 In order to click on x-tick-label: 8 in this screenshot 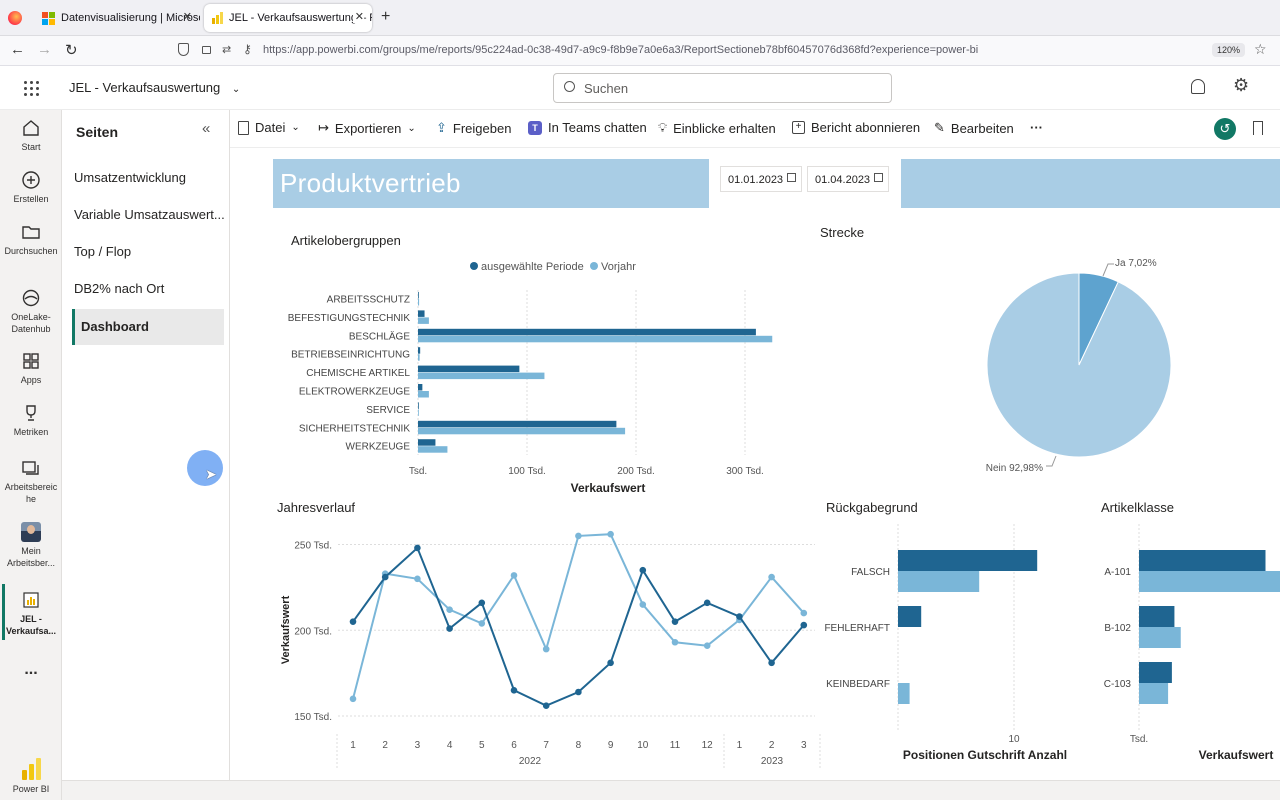, I will do `click(579, 745)`.